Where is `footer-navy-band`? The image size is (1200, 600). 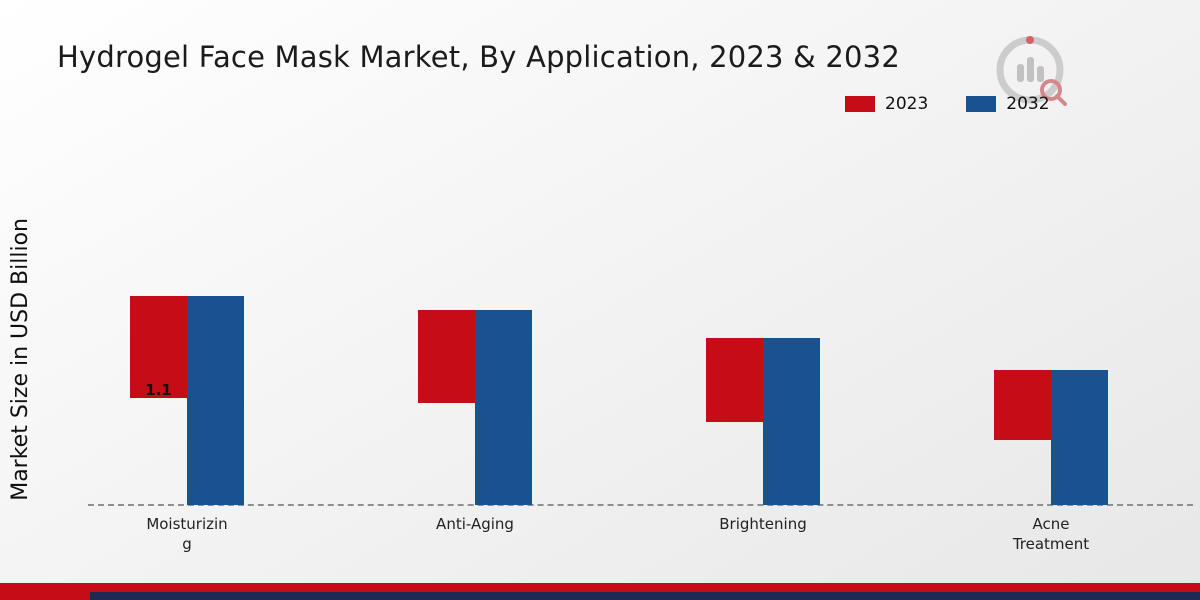
footer-navy-band is located at coordinates (645, 596).